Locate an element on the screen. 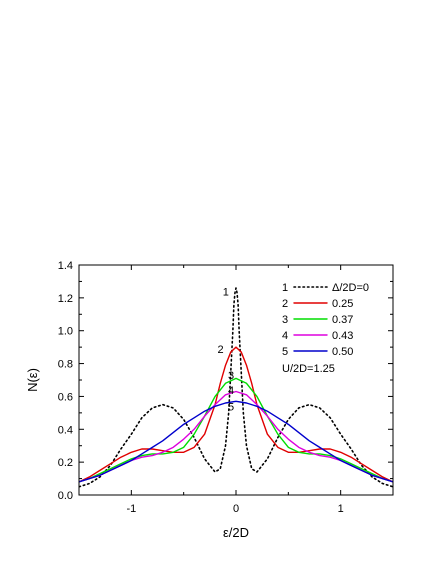  legend-label: 0.37 is located at coordinates (342, 320).